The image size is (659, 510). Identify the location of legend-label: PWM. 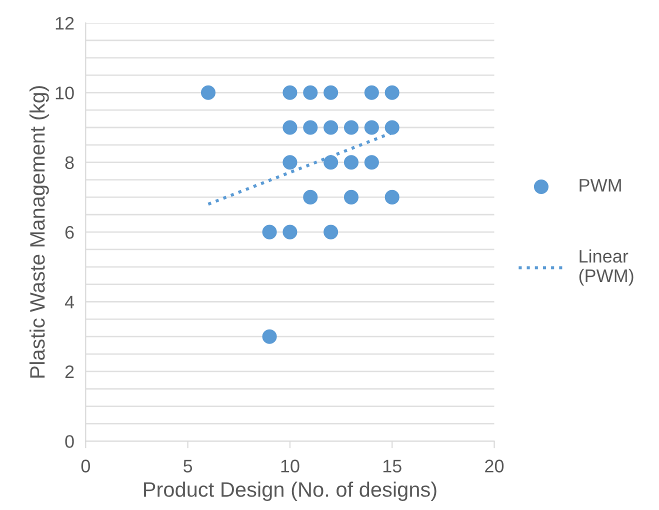
(600, 185).